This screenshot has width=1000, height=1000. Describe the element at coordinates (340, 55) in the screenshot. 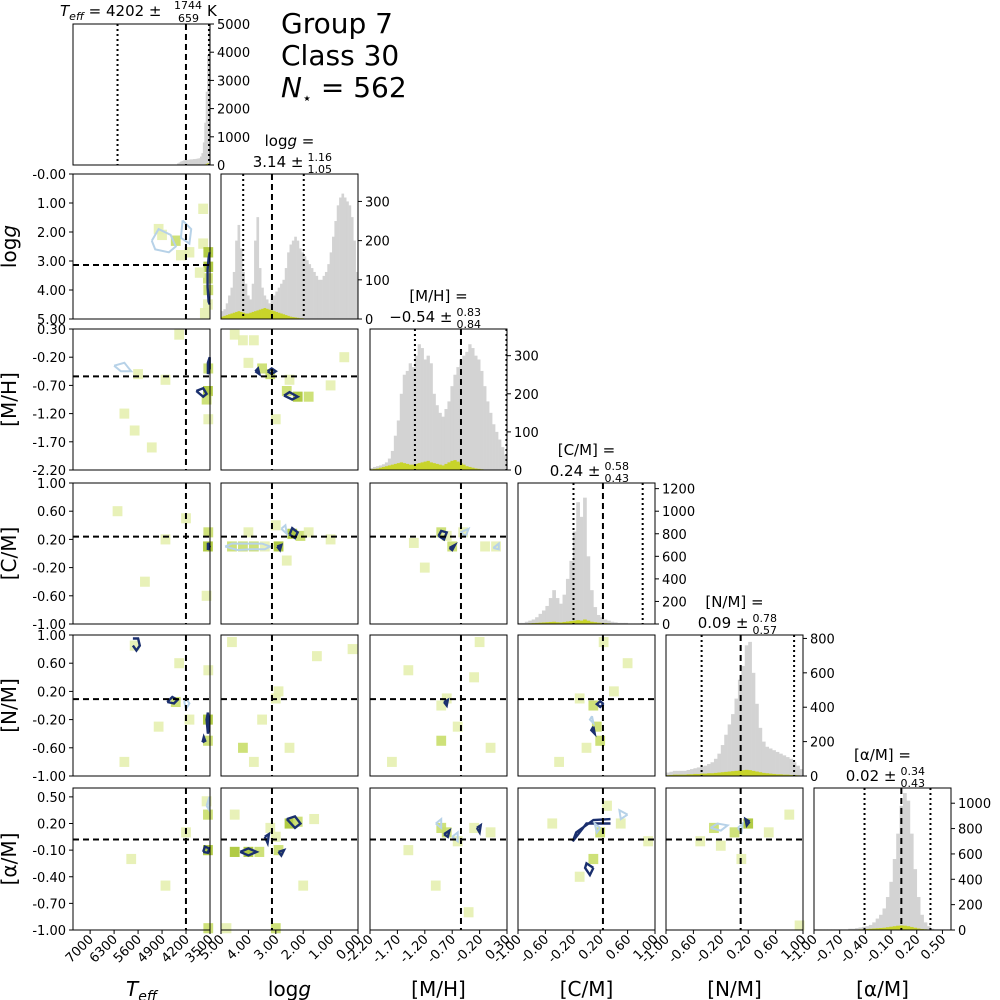

I see `class-label: Class 30` at that location.